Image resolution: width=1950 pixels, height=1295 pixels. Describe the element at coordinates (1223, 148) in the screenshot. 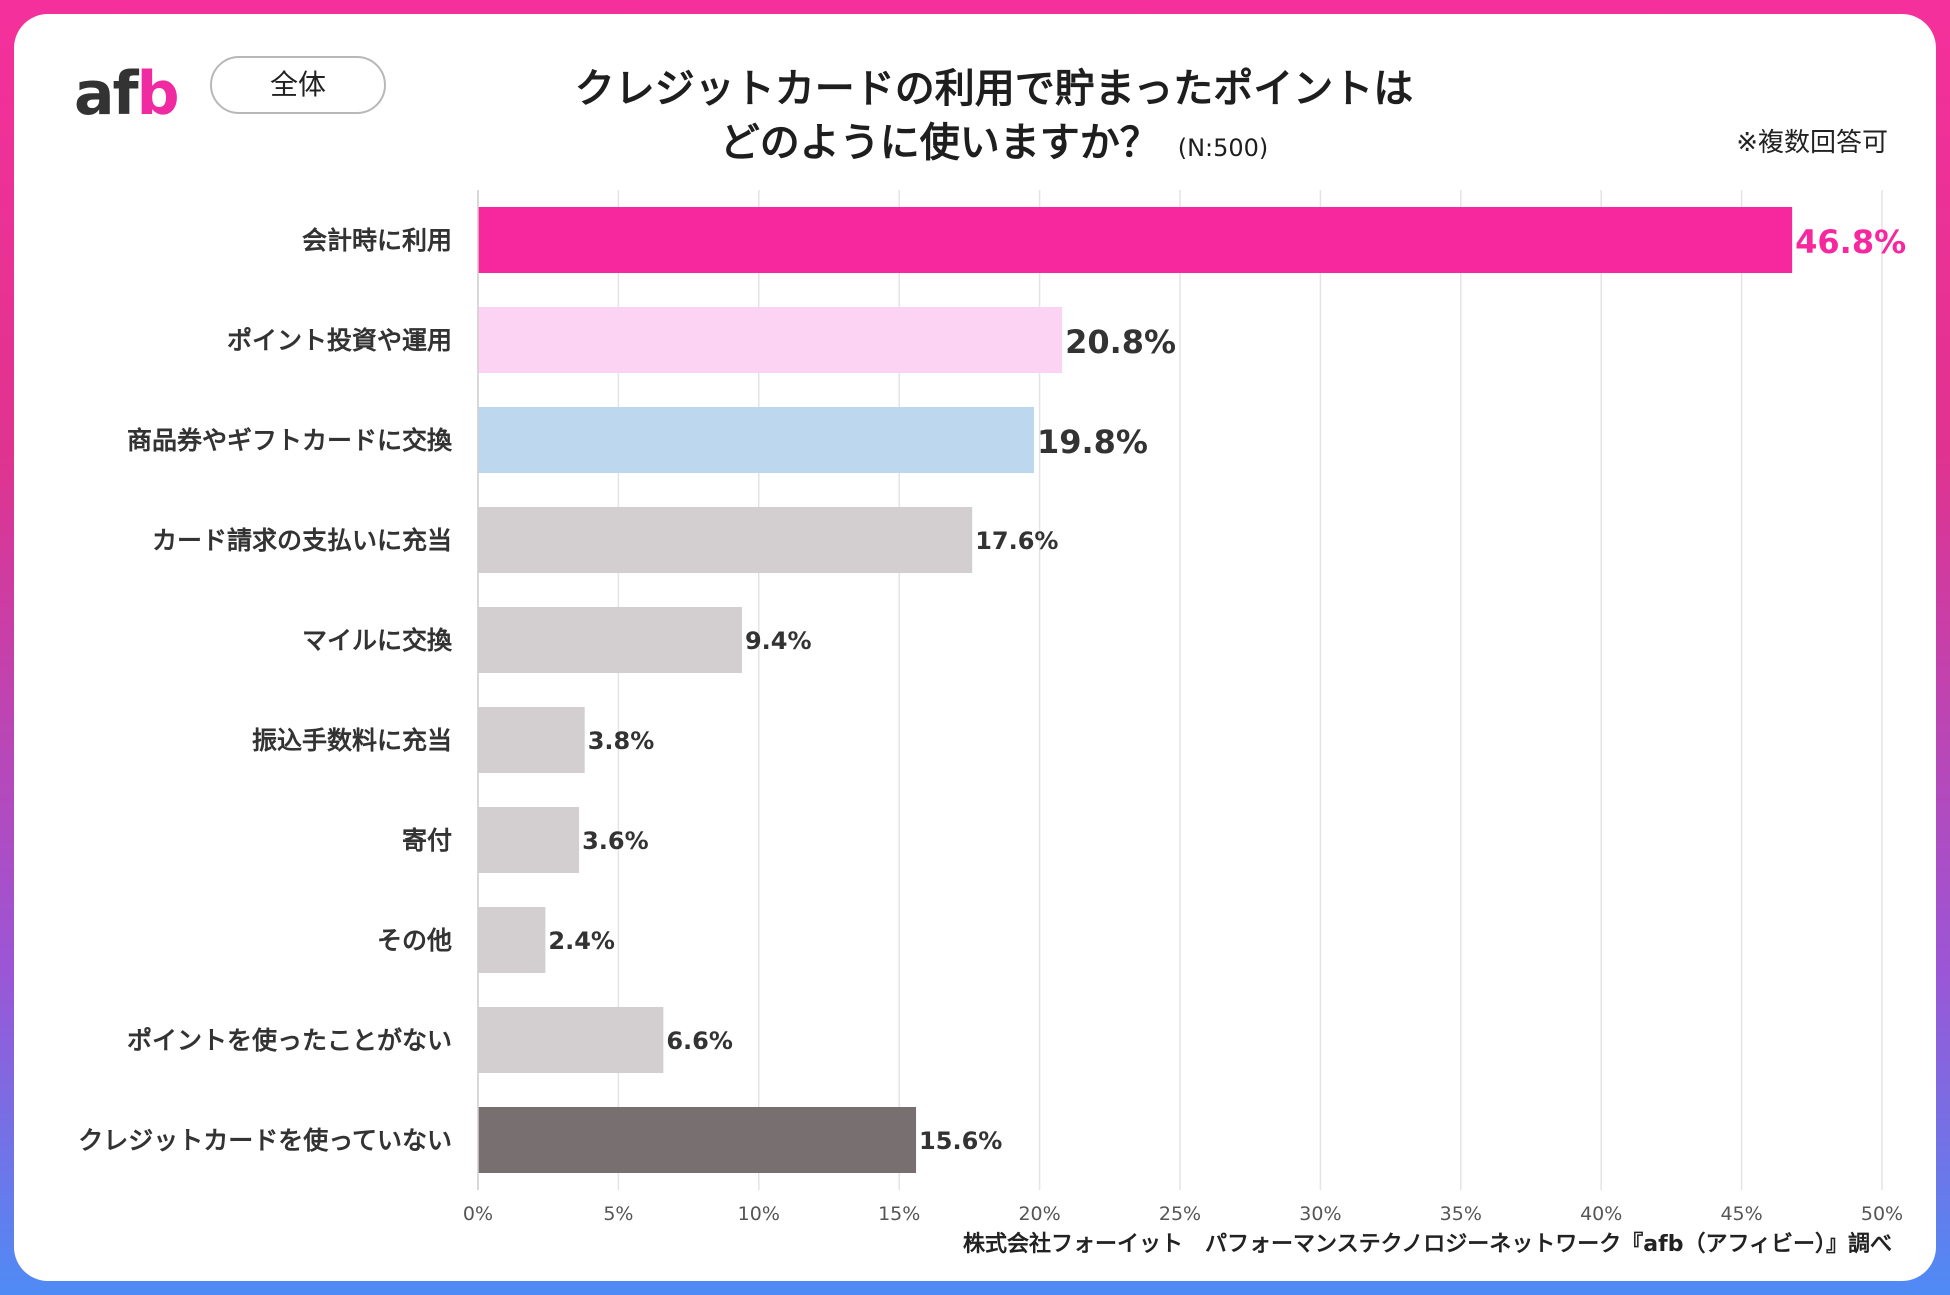

I see `sample-size: (N:500)` at that location.